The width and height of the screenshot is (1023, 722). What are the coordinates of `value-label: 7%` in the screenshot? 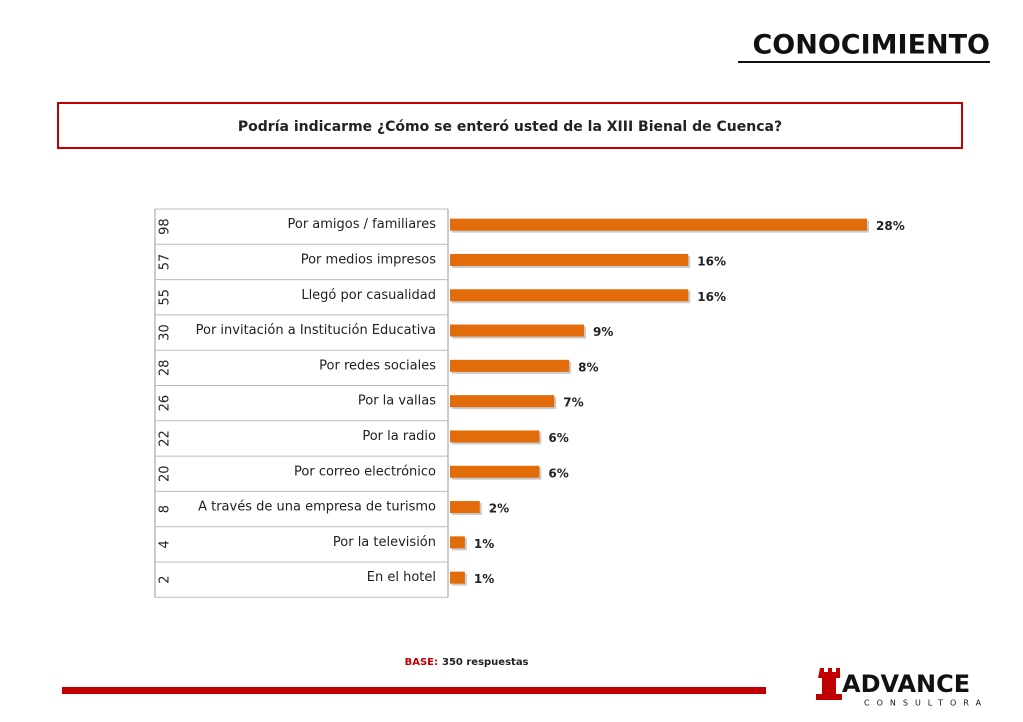 It's located at (573, 403).